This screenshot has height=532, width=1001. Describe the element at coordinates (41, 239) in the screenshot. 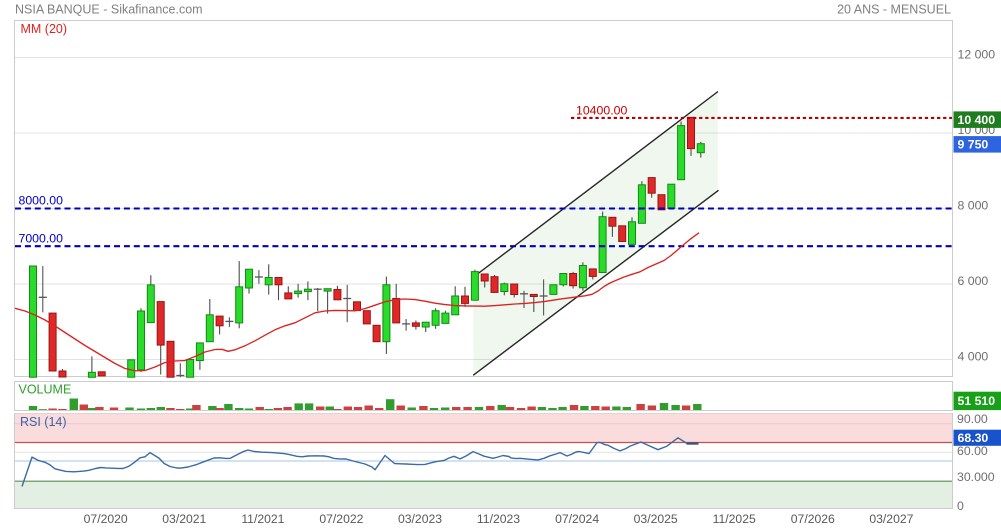

I see `svg-text: 7000.00` at that location.